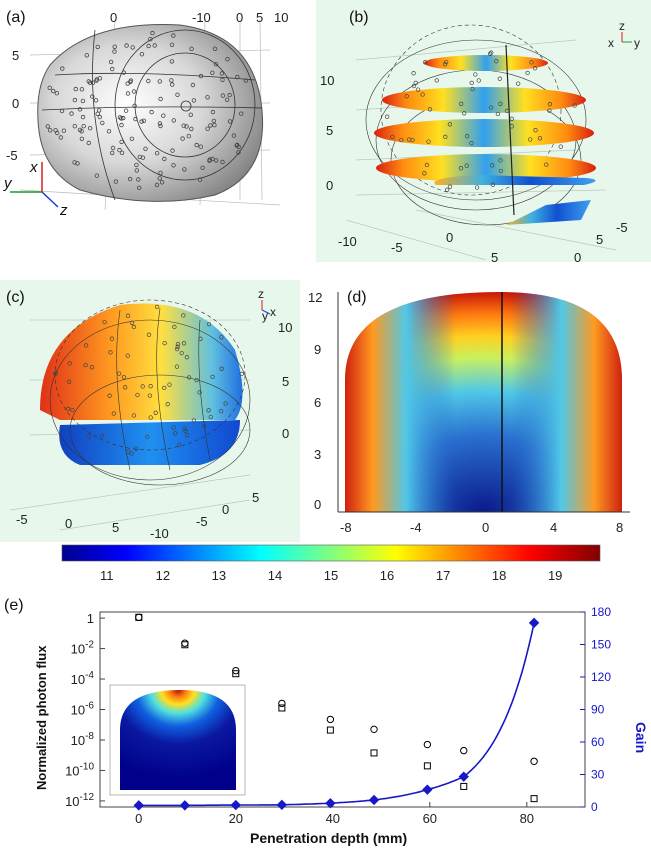 Image resolution: width=651 pixels, height=855 pixels. What do you see at coordinates (107, 575) in the screenshot?
I see `colorbar-tick: 11` at bounding box center [107, 575].